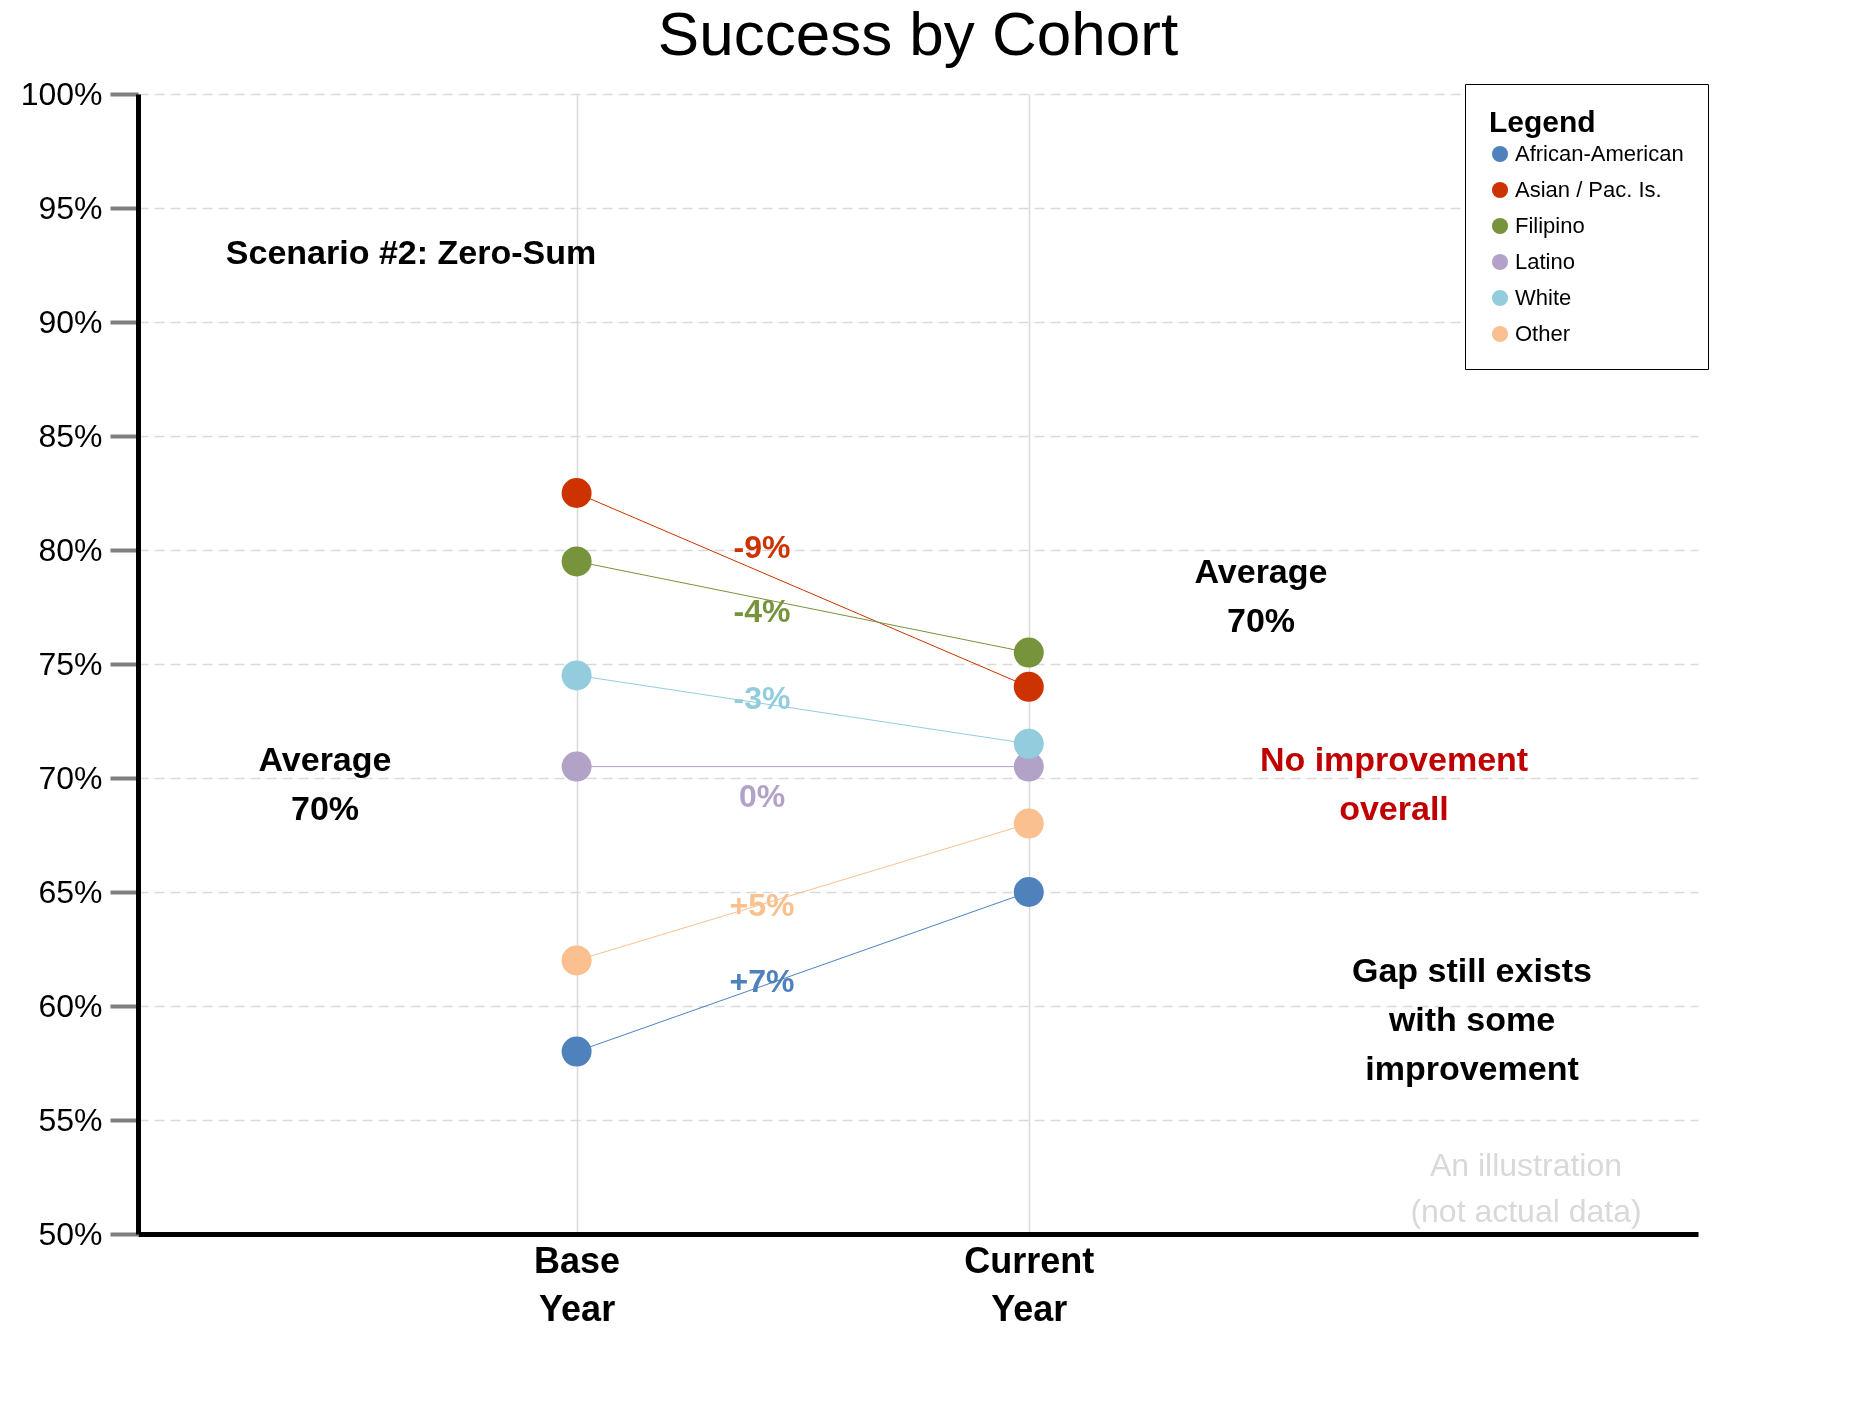 The image size is (1865, 1418). Describe the element at coordinates (70, 663) in the screenshot. I see `y-tick-label: 75%` at that location.